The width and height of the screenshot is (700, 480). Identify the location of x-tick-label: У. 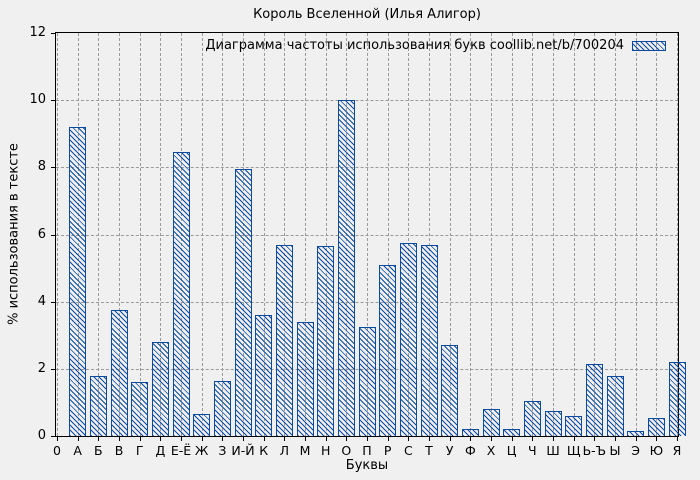
(449, 450).